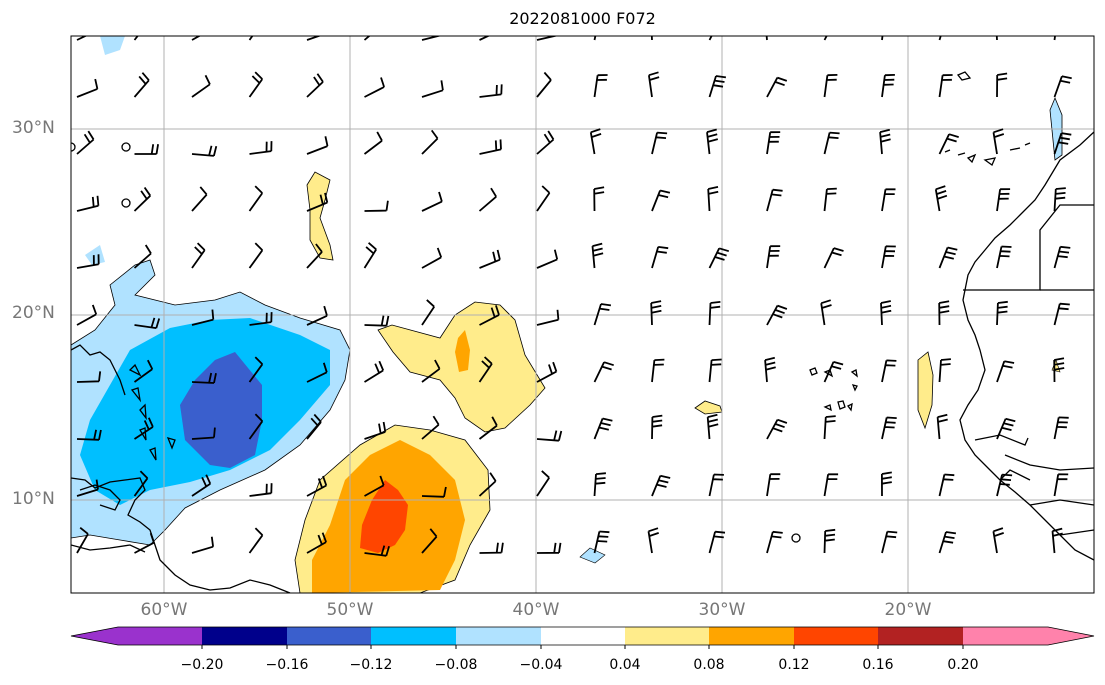  Describe the element at coordinates (908, 610) in the screenshot. I see `lon-label-20w: 20°W` at that location.